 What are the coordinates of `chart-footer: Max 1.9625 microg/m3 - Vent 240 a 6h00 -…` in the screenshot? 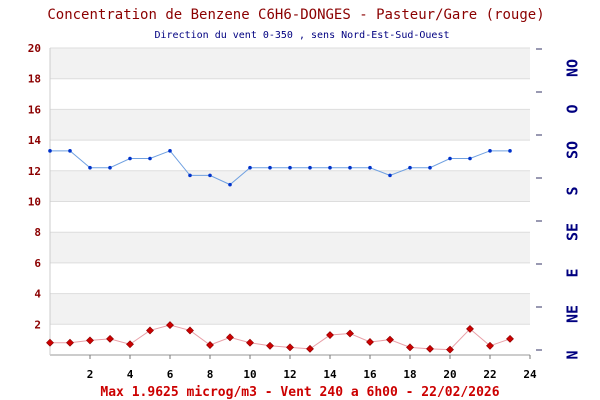 It's located at (299, 392).